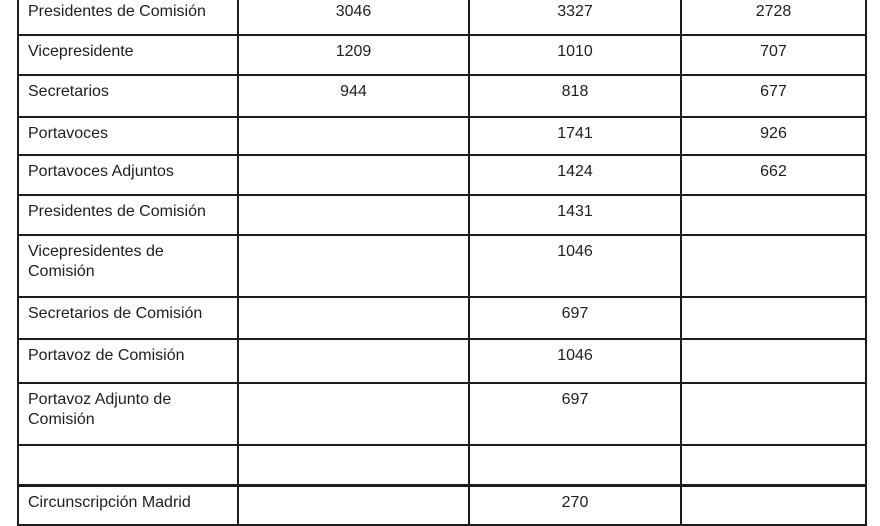 The width and height of the screenshot is (880, 526). I want to click on row-label-cell: Portavoces Adjuntos, so click(128, 175).